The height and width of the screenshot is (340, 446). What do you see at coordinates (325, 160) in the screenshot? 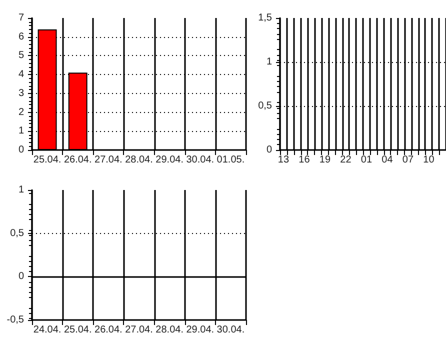
I see `x-tick-label: 19` at bounding box center [325, 160].